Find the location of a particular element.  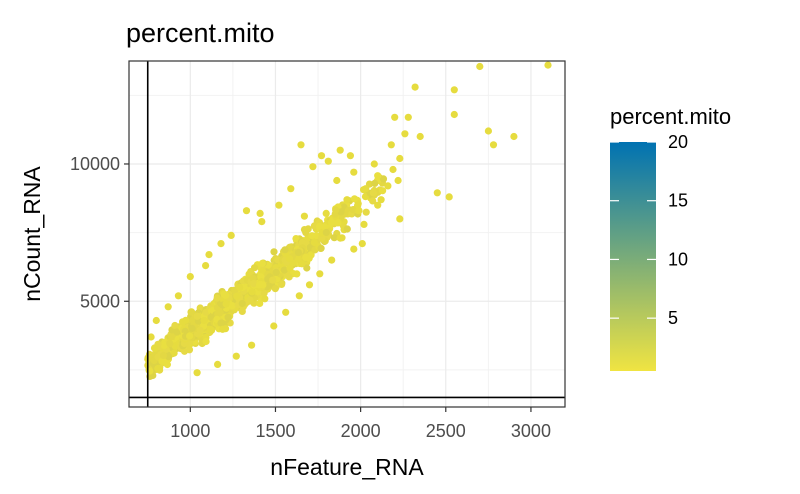

x-axis-ticks: 1000 1500 2000 2500 3000 is located at coordinates (360, 424).